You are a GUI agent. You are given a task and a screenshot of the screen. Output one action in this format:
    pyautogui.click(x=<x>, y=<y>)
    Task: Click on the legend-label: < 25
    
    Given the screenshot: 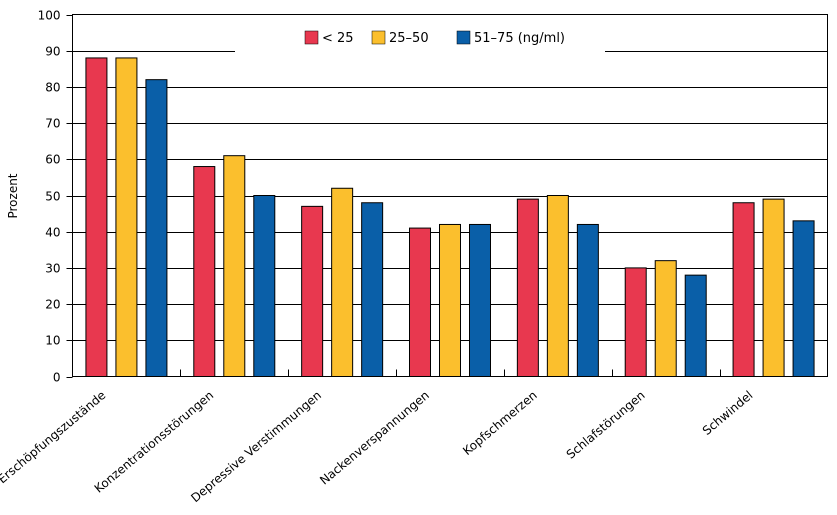 What is the action you would take?
    pyautogui.click(x=338, y=38)
    